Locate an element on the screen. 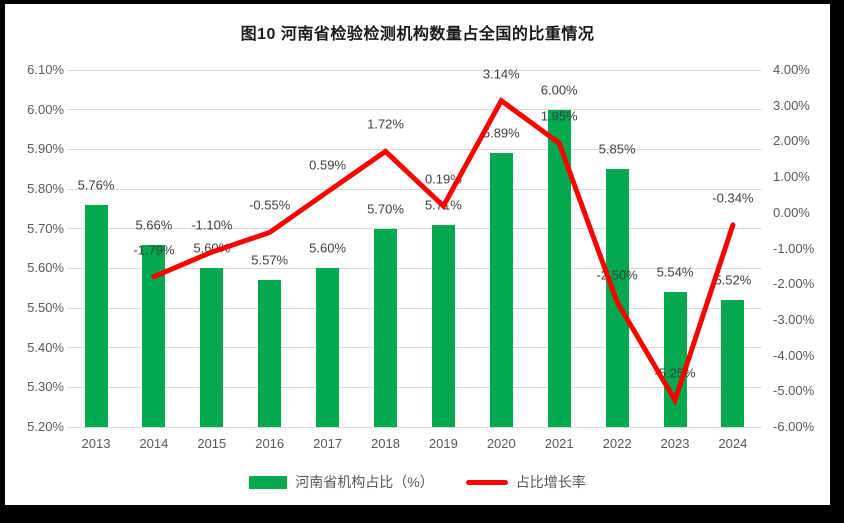  x-axis-label: 2022 is located at coordinates (617, 443).